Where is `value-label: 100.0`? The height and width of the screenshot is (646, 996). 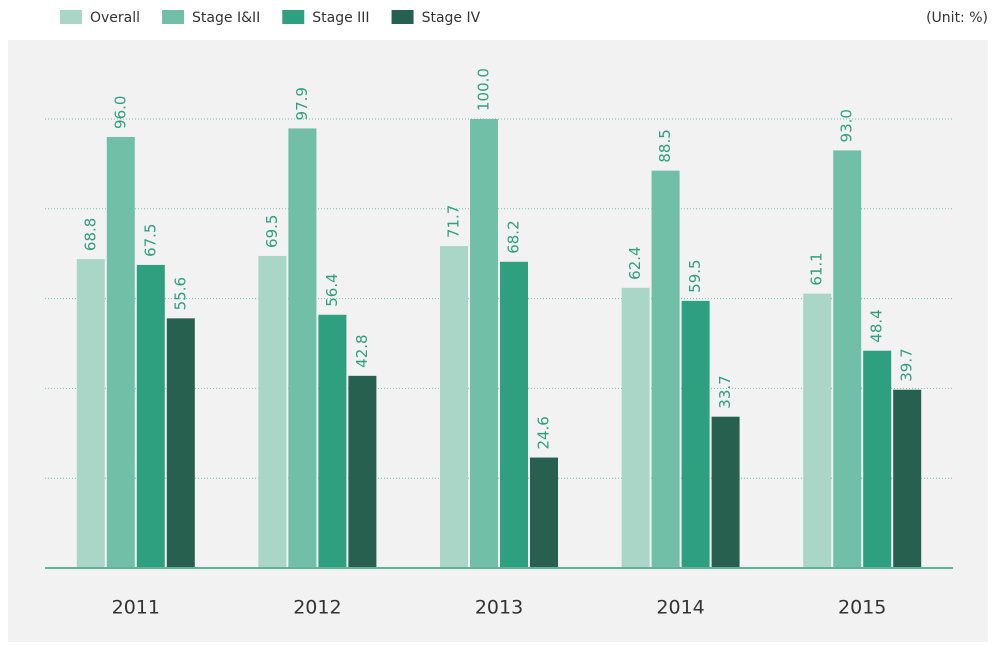
value-label: 100.0 is located at coordinates (484, 89).